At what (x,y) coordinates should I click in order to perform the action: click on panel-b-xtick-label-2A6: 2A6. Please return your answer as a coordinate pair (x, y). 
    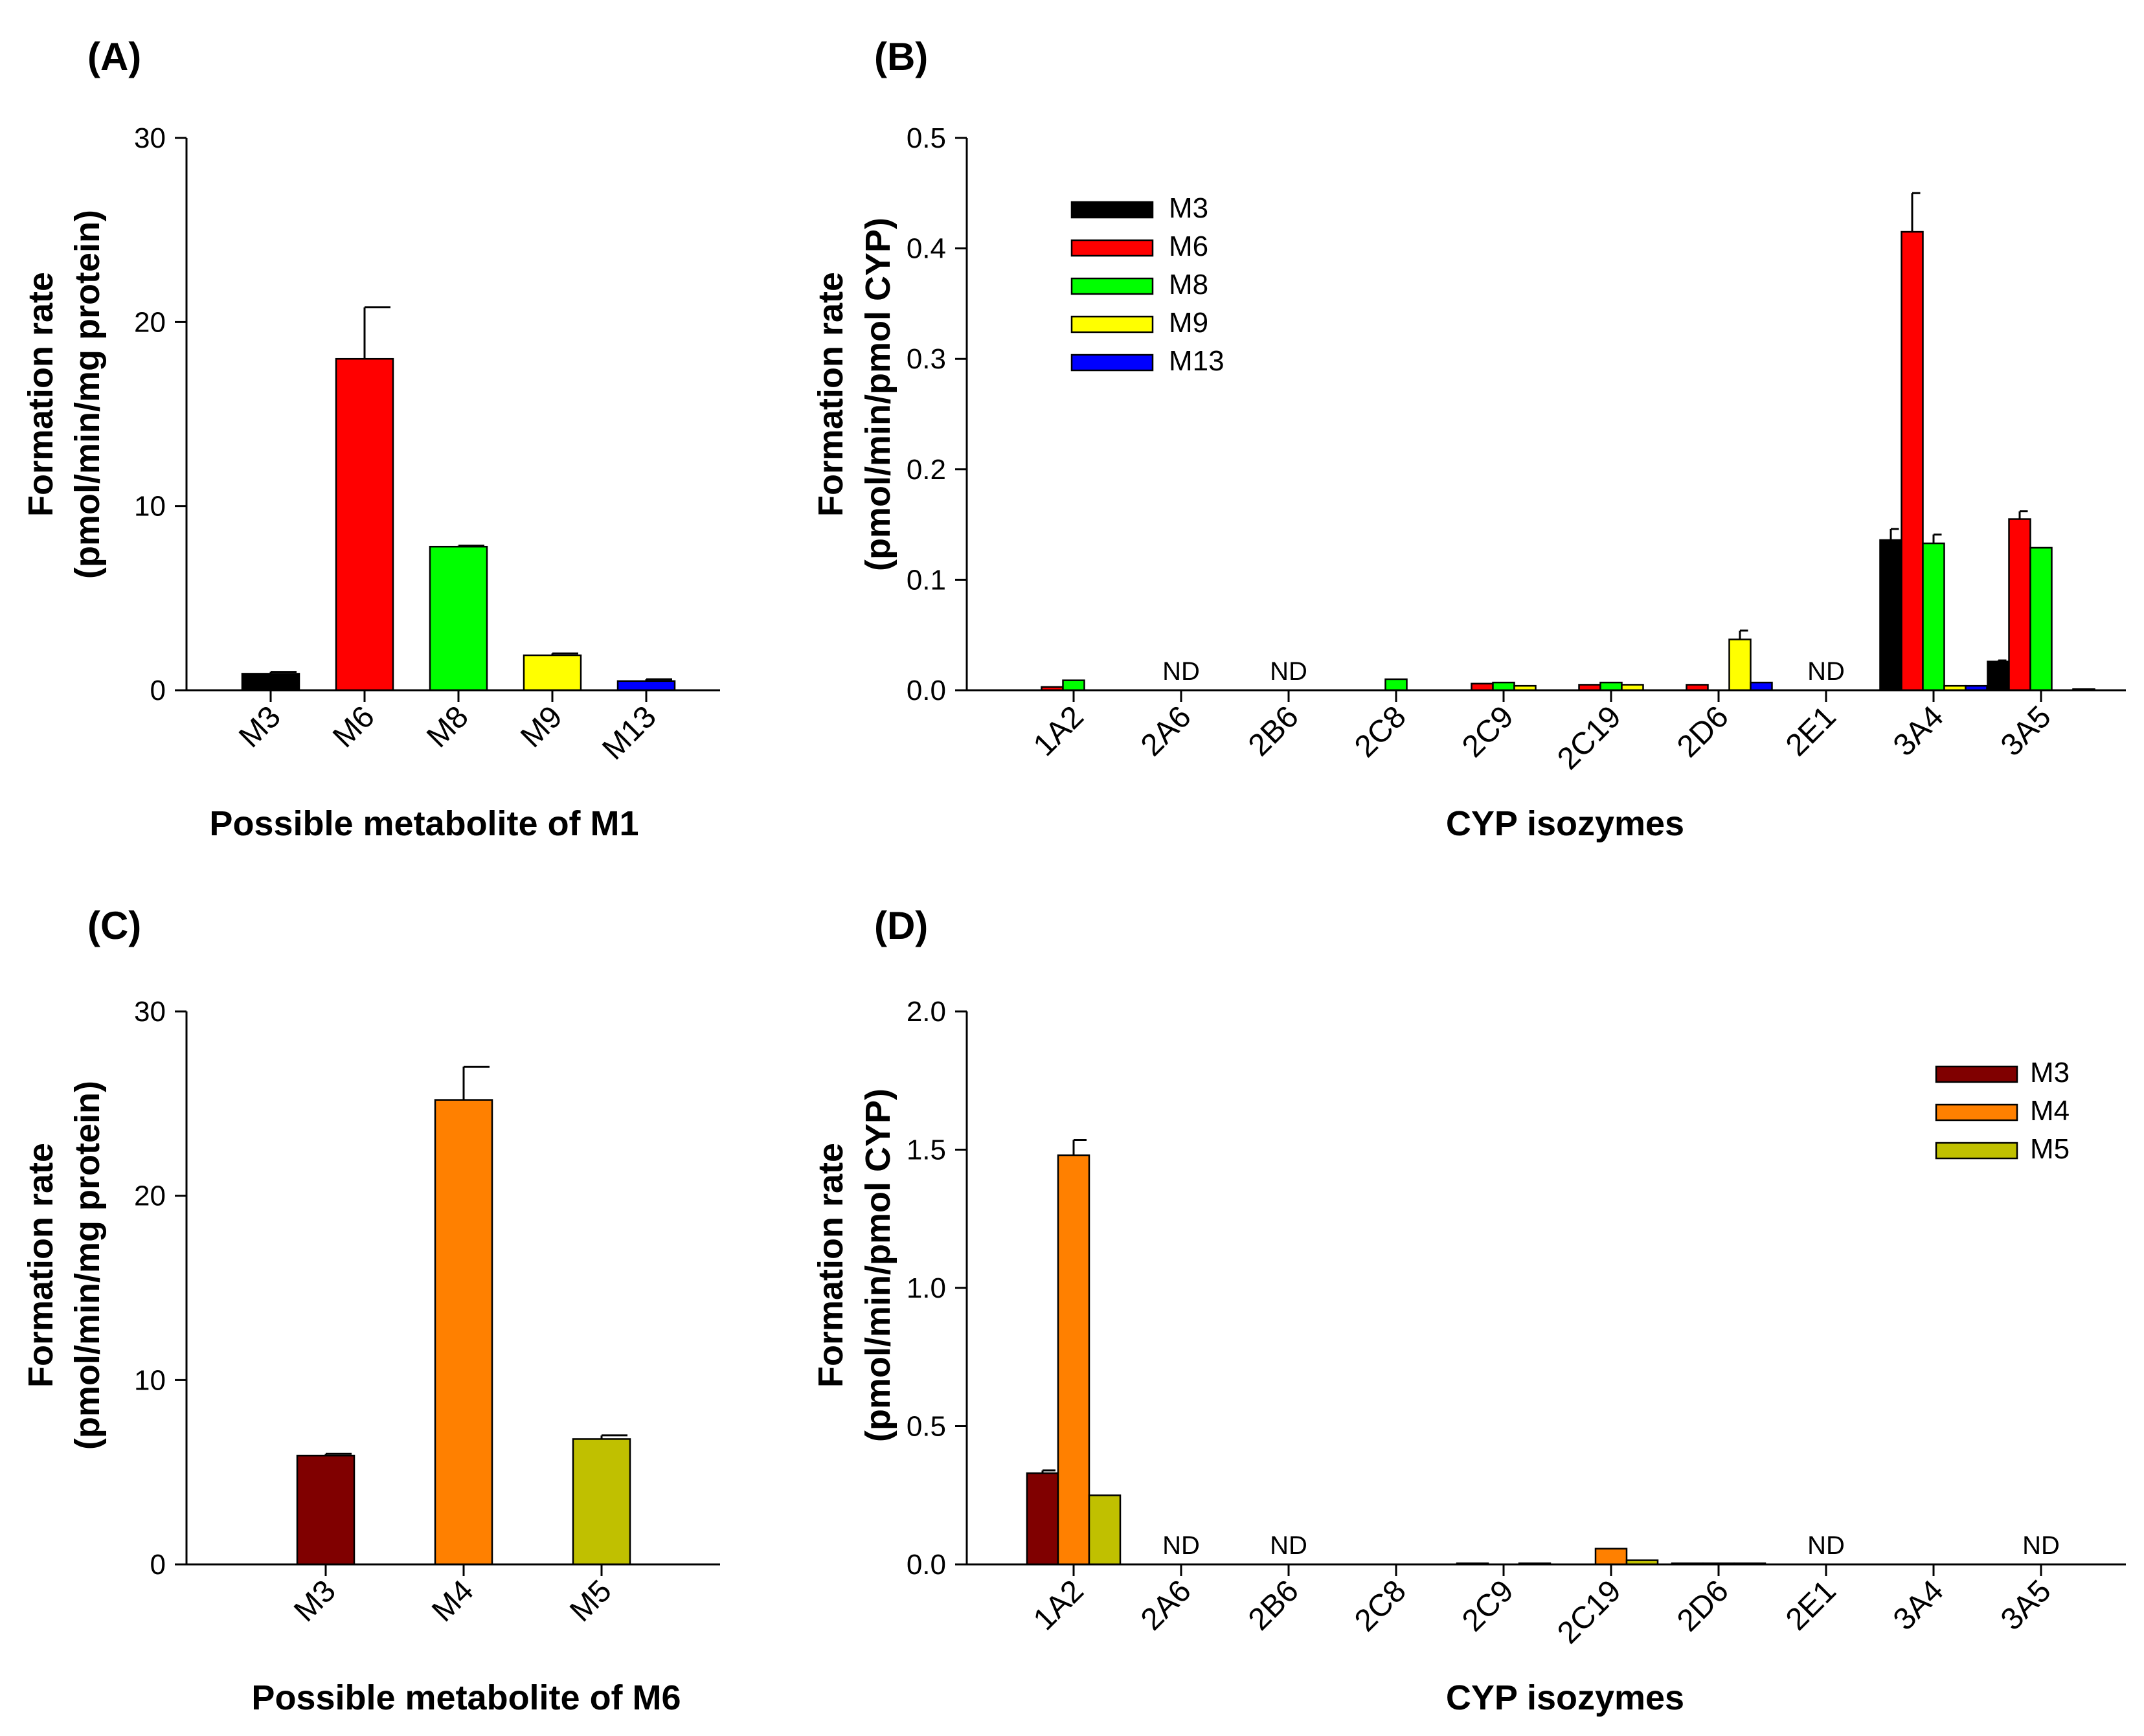
    Looking at the image, I should click on (1166, 731).